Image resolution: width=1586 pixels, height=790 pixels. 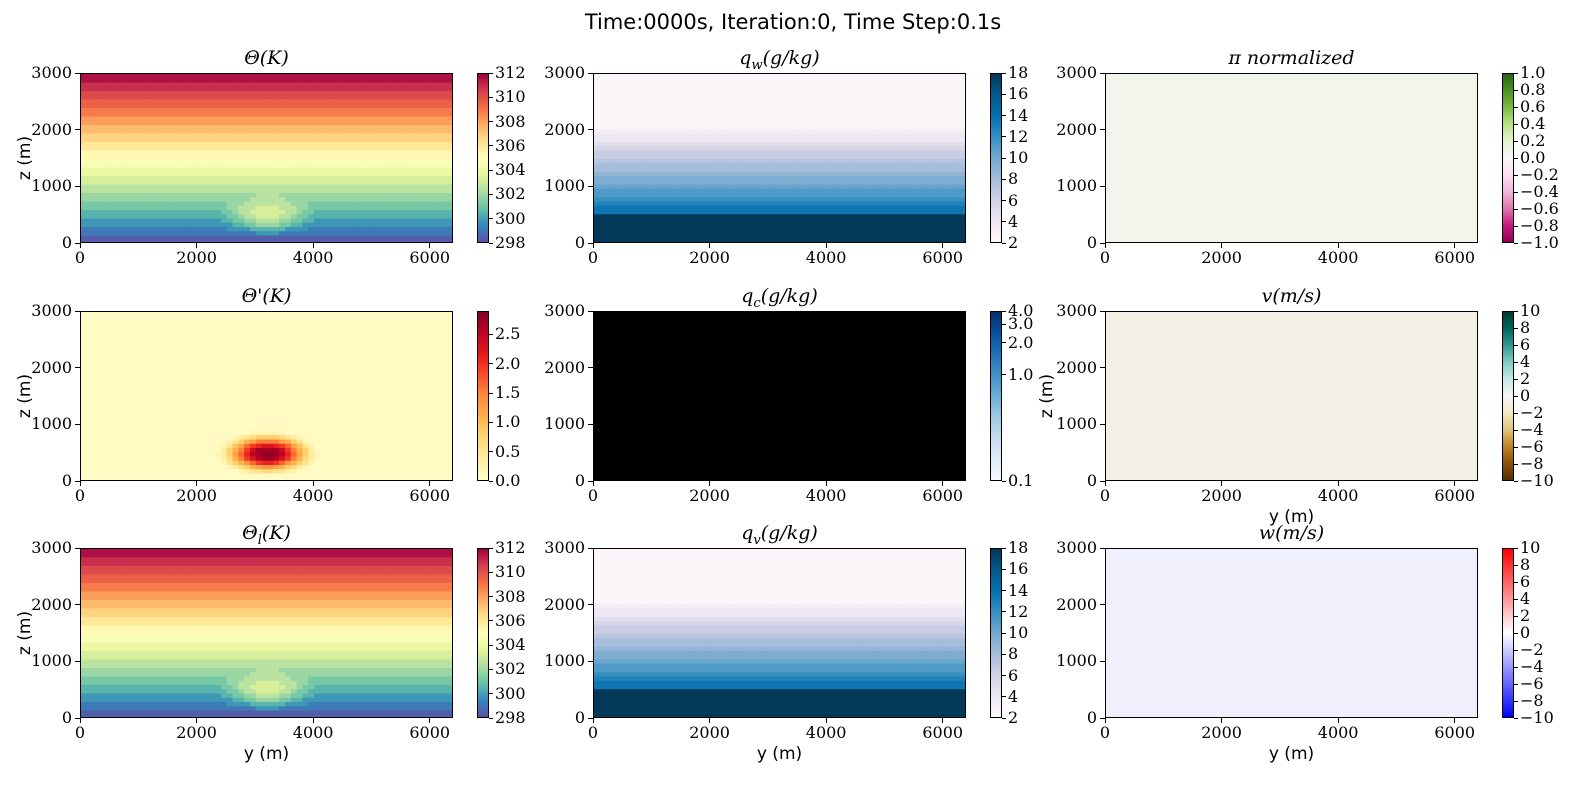 What do you see at coordinates (51, 72) in the screenshot?
I see `y-tick-label: 3000` at bounding box center [51, 72].